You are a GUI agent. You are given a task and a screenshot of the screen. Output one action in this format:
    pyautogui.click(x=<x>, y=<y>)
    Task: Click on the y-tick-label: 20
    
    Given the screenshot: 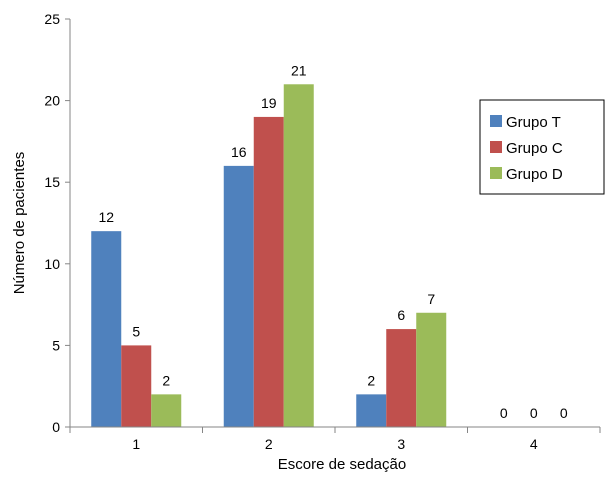 What is the action you would take?
    pyautogui.click(x=52, y=101)
    